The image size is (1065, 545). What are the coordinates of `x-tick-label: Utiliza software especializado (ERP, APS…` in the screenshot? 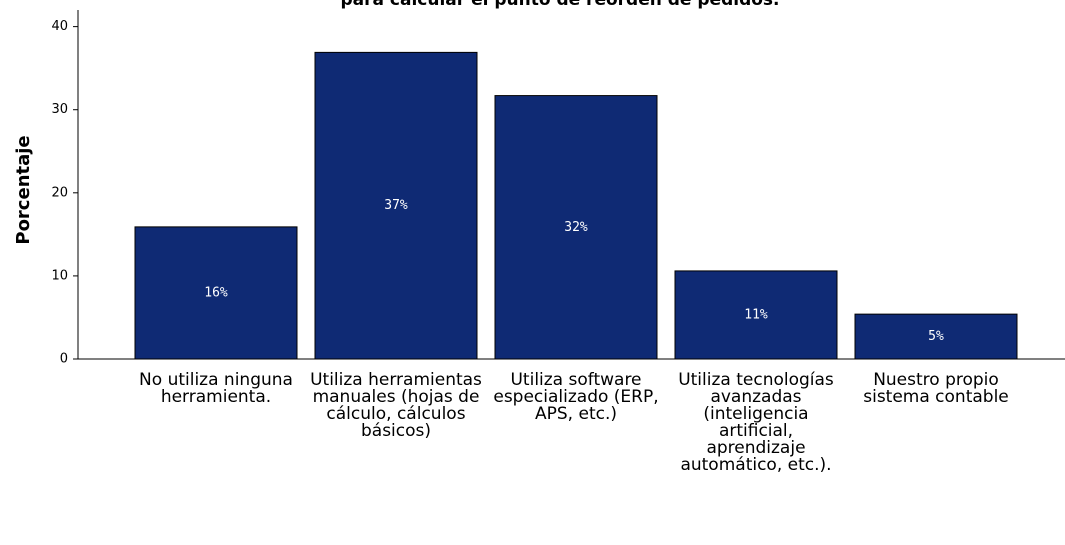 It's located at (576, 397).